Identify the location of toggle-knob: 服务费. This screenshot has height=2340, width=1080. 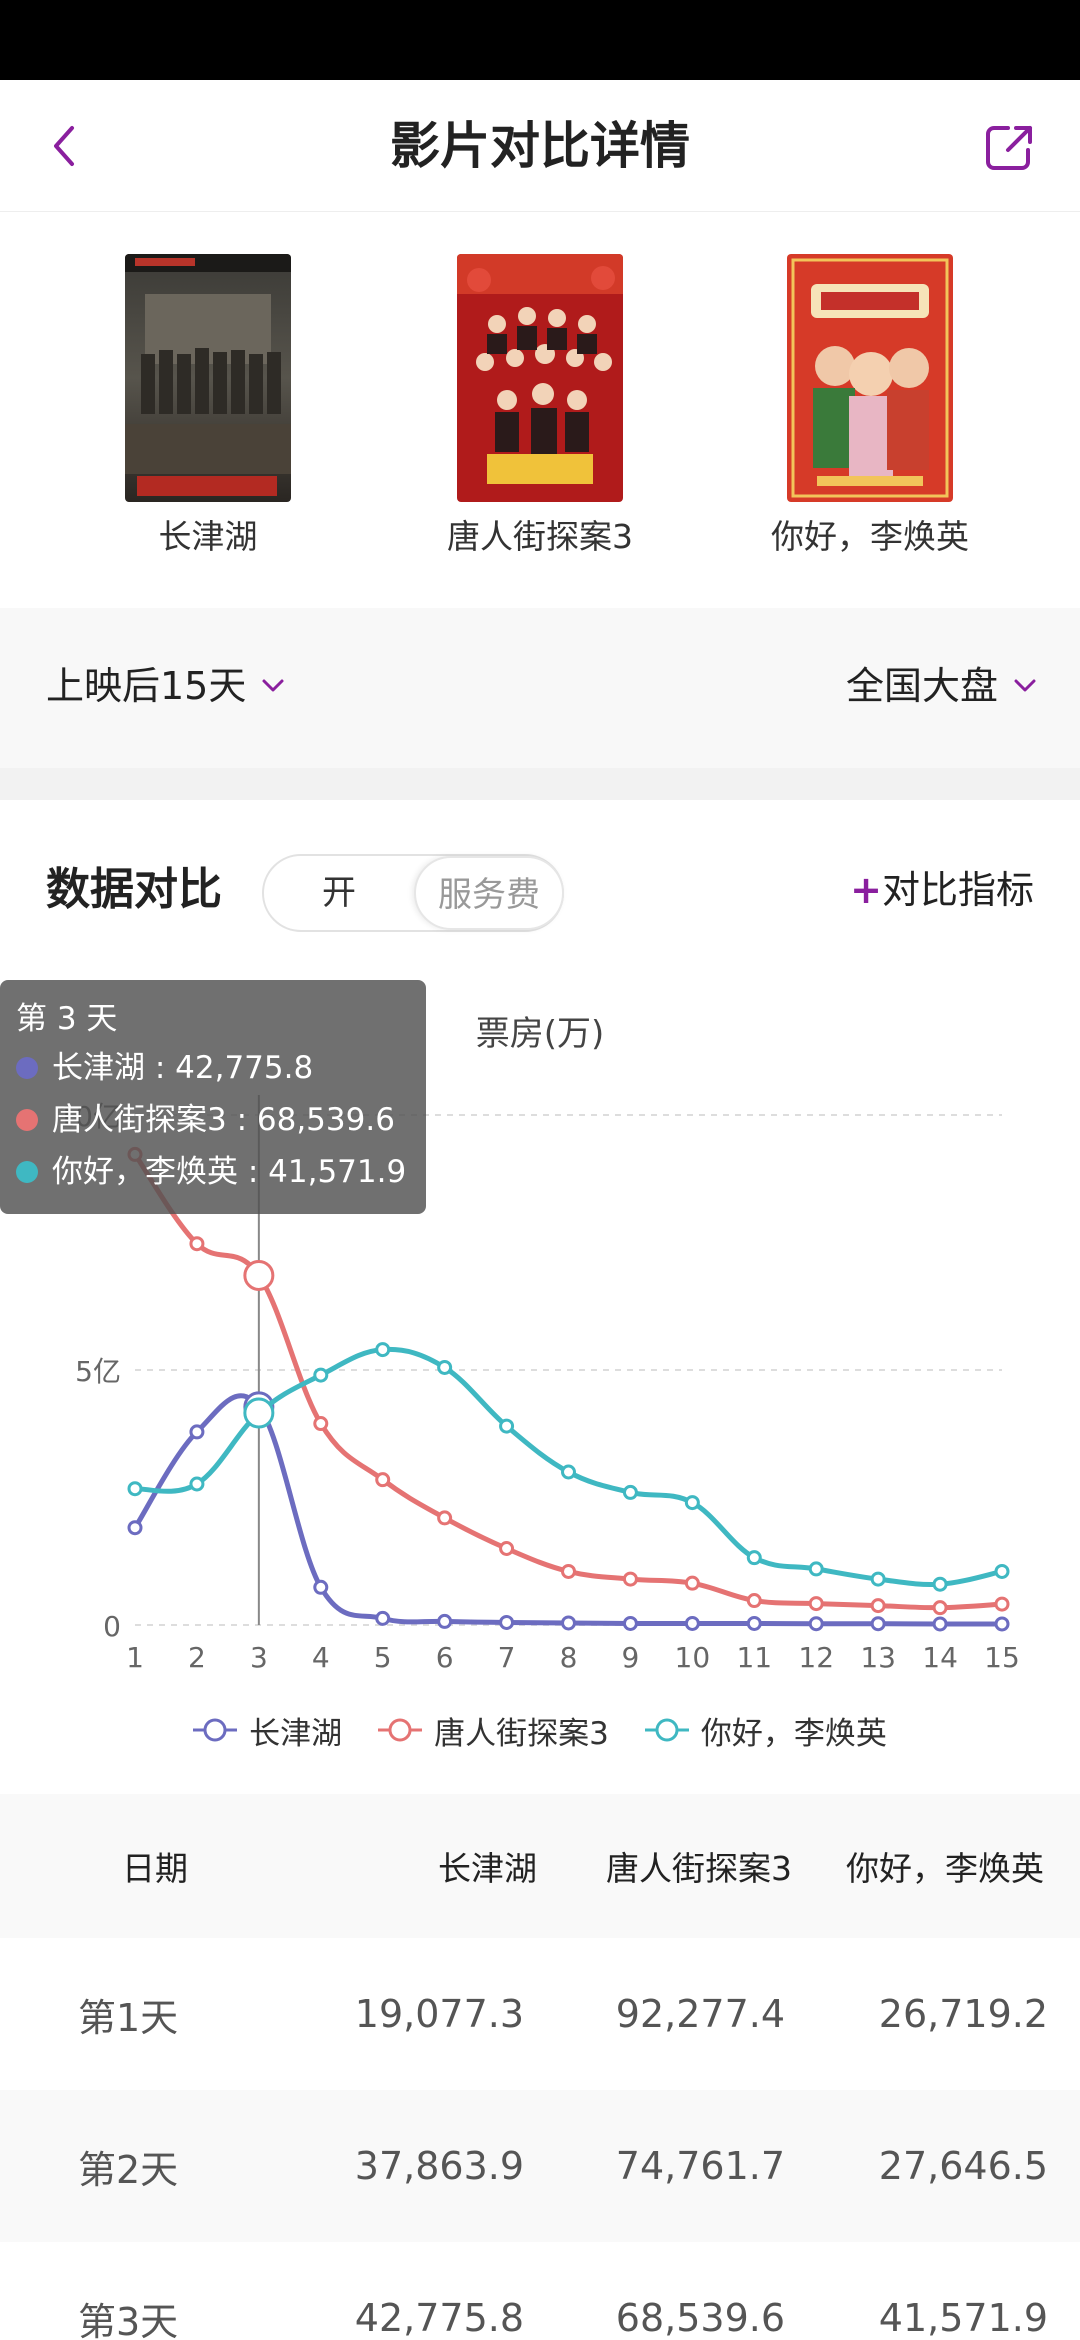
(489, 893).